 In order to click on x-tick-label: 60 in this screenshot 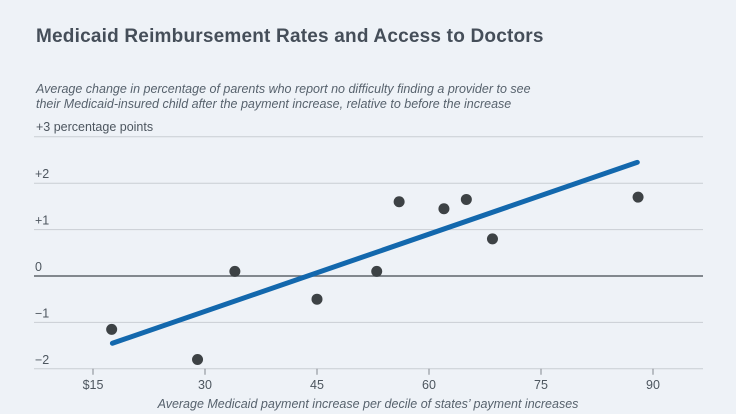, I will do `click(429, 385)`.